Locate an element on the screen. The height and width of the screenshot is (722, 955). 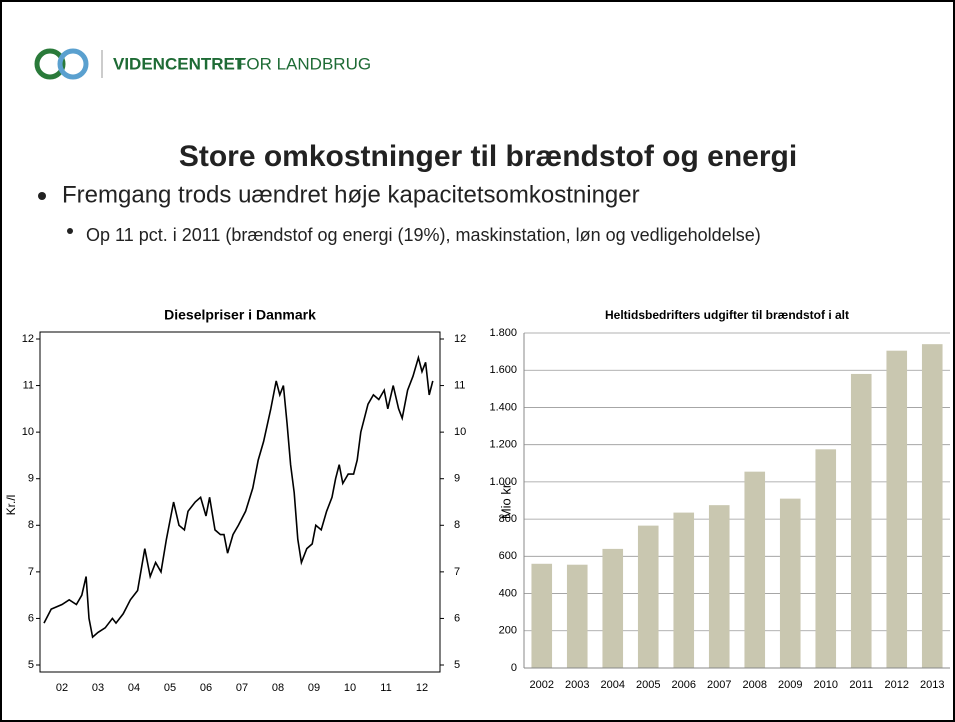
y-tick-label: 5 is located at coordinates (31, 665).